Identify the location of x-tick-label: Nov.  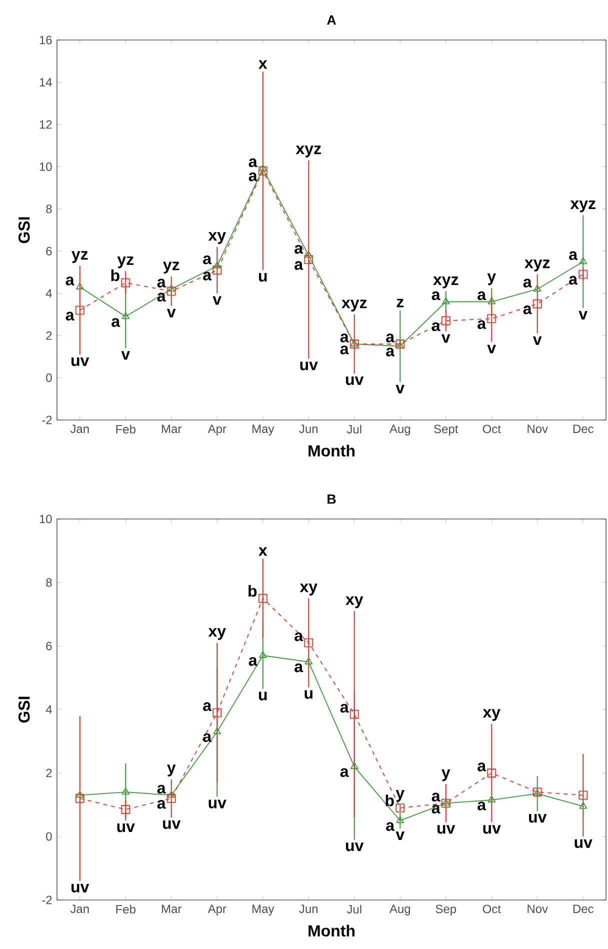
(538, 909).